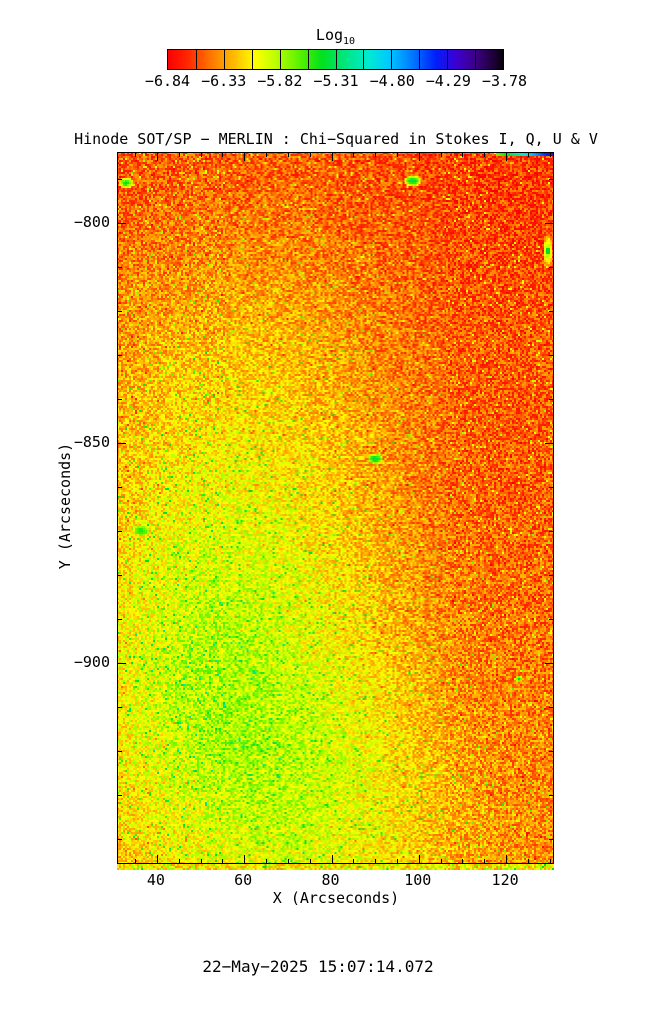 This screenshot has width=672, height=1024. I want to click on colorbar-tick-label: −5.31, so click(336, 81).